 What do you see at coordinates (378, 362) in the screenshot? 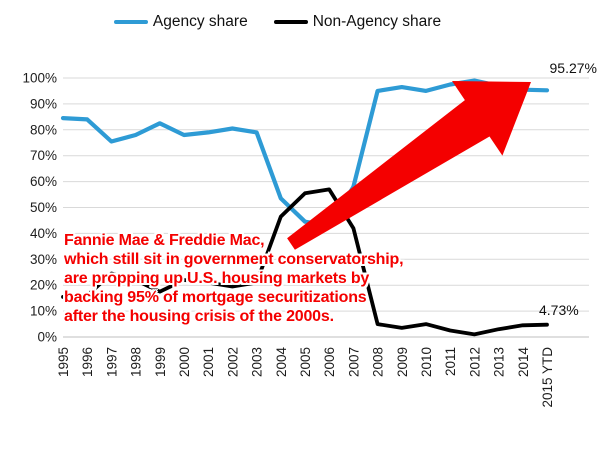
I see `x-tick-label: 2008` at bounding box center [378, 362].